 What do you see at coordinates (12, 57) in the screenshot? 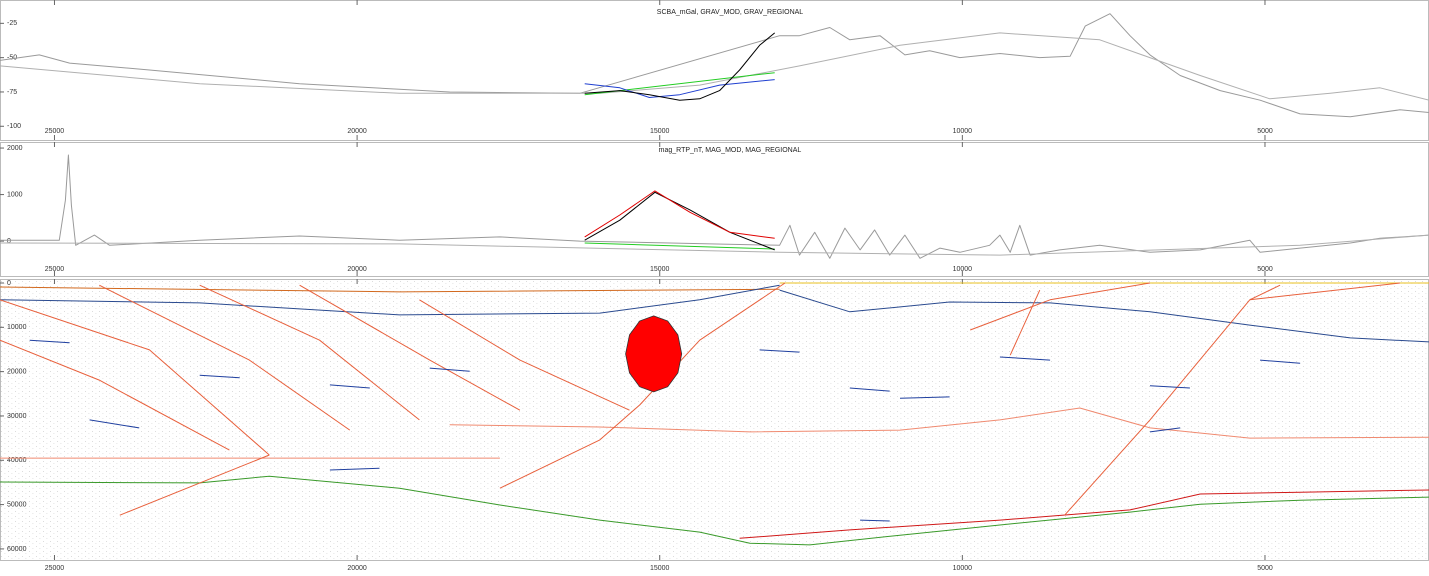
I see `y-tick-label: -50` at bounding box center [12, 57].